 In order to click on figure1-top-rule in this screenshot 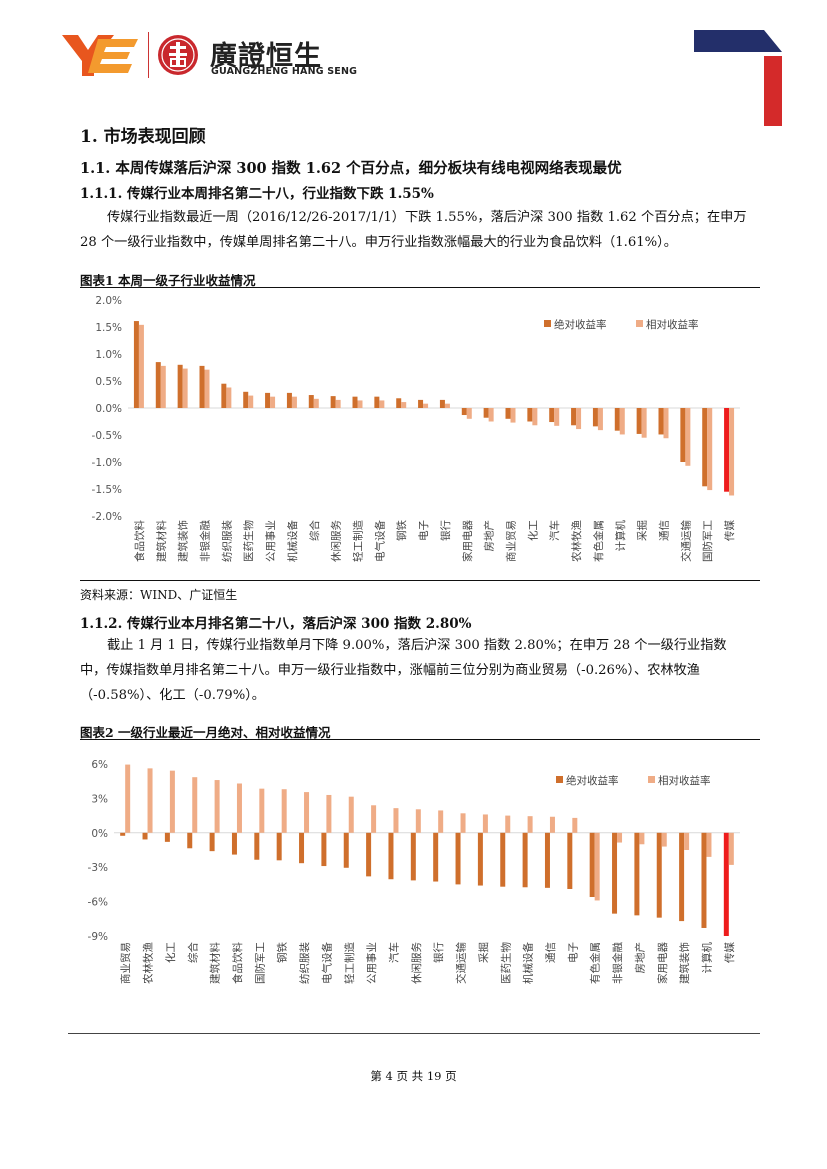, I will do `click(420, 287)`.